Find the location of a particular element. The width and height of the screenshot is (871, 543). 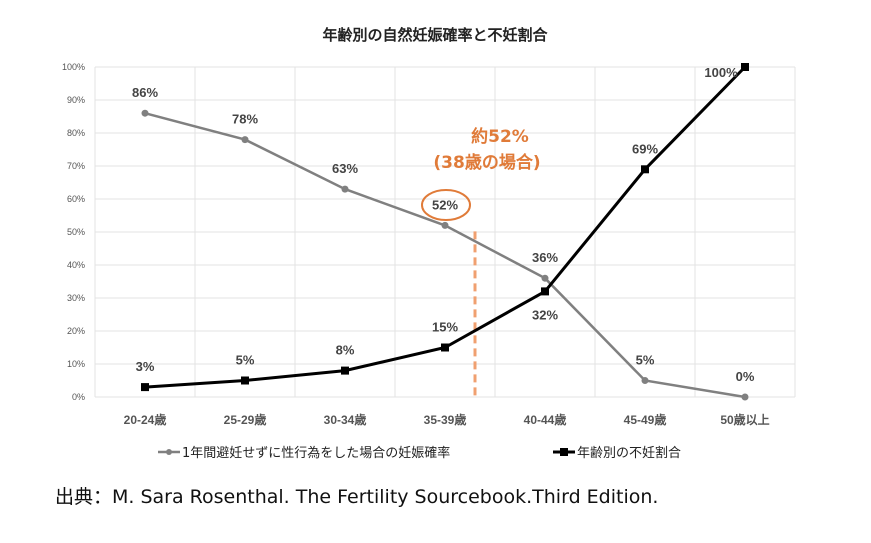

data-label: 86% is located at coordinates (145, 92).